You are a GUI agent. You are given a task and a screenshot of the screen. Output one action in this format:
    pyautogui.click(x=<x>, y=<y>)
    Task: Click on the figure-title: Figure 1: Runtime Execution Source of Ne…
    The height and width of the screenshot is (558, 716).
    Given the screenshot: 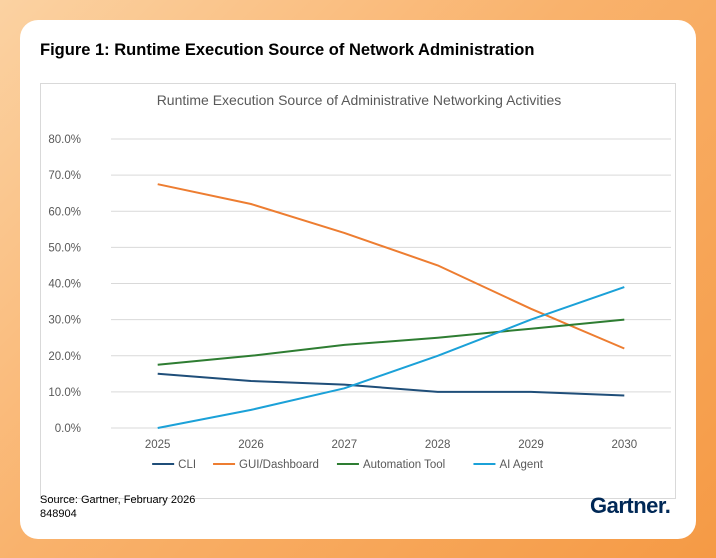 What is the action you would take?
    pyautogui.click(x=287, y=50)
    